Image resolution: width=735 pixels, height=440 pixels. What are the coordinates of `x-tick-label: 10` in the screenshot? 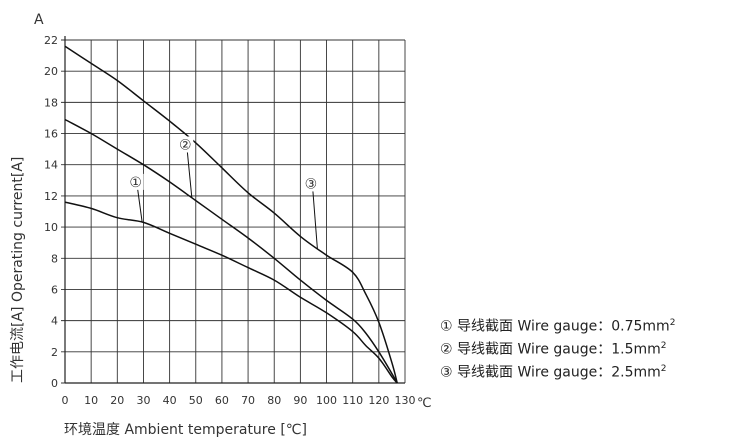 It's located at (91, 400).